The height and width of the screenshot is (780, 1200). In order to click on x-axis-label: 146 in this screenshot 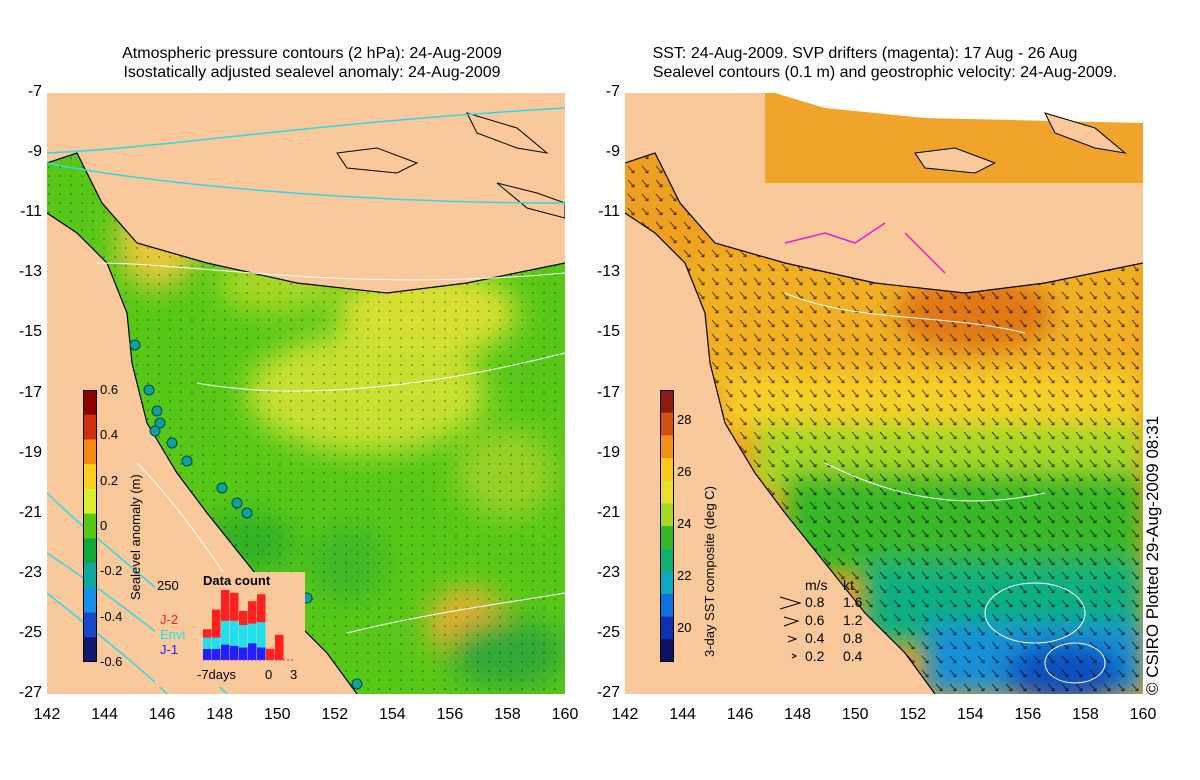, I will do `click(162, 714)`.